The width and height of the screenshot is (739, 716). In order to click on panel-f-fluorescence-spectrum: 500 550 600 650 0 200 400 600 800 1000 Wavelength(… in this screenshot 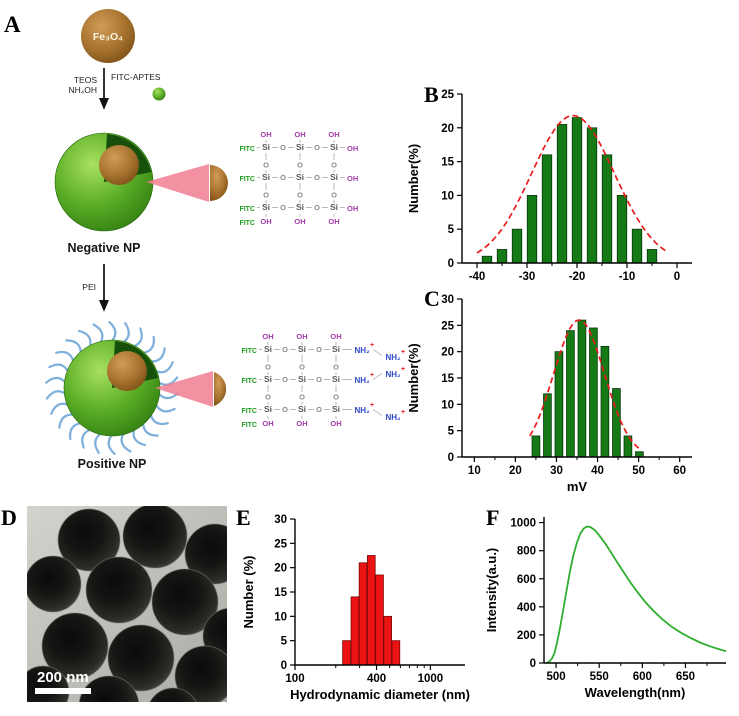, I will do `click(605, 608)`.